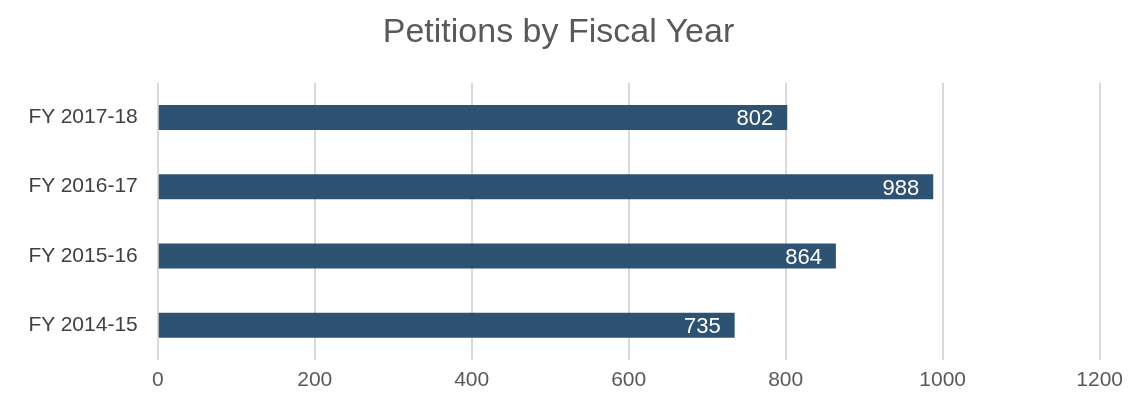 The height and width of the screenshot is (409, 1139). Describe the element at coordinates (83, 185) in the screenshot. I see `y-tick-label: FY 2016-17` at that location.